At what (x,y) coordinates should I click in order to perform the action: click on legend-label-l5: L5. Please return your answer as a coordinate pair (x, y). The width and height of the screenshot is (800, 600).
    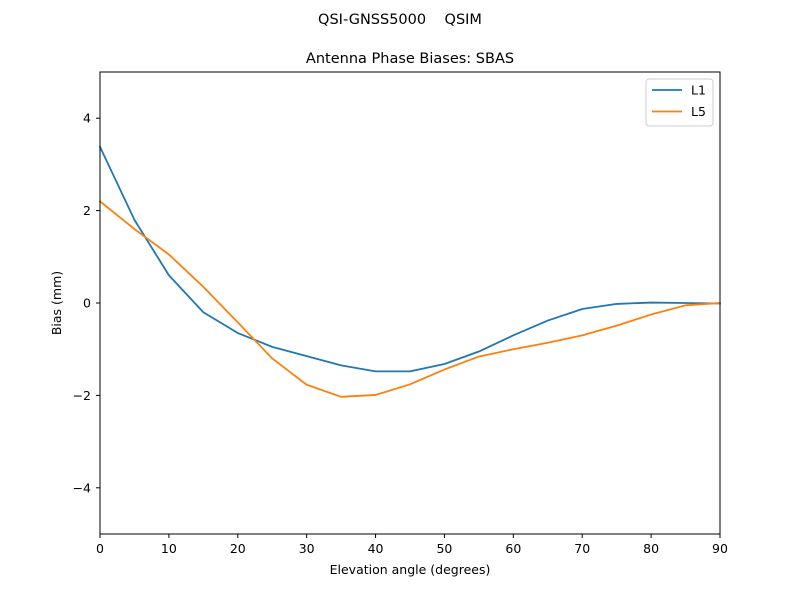
    Looking at the image, I should click on (698, 111).